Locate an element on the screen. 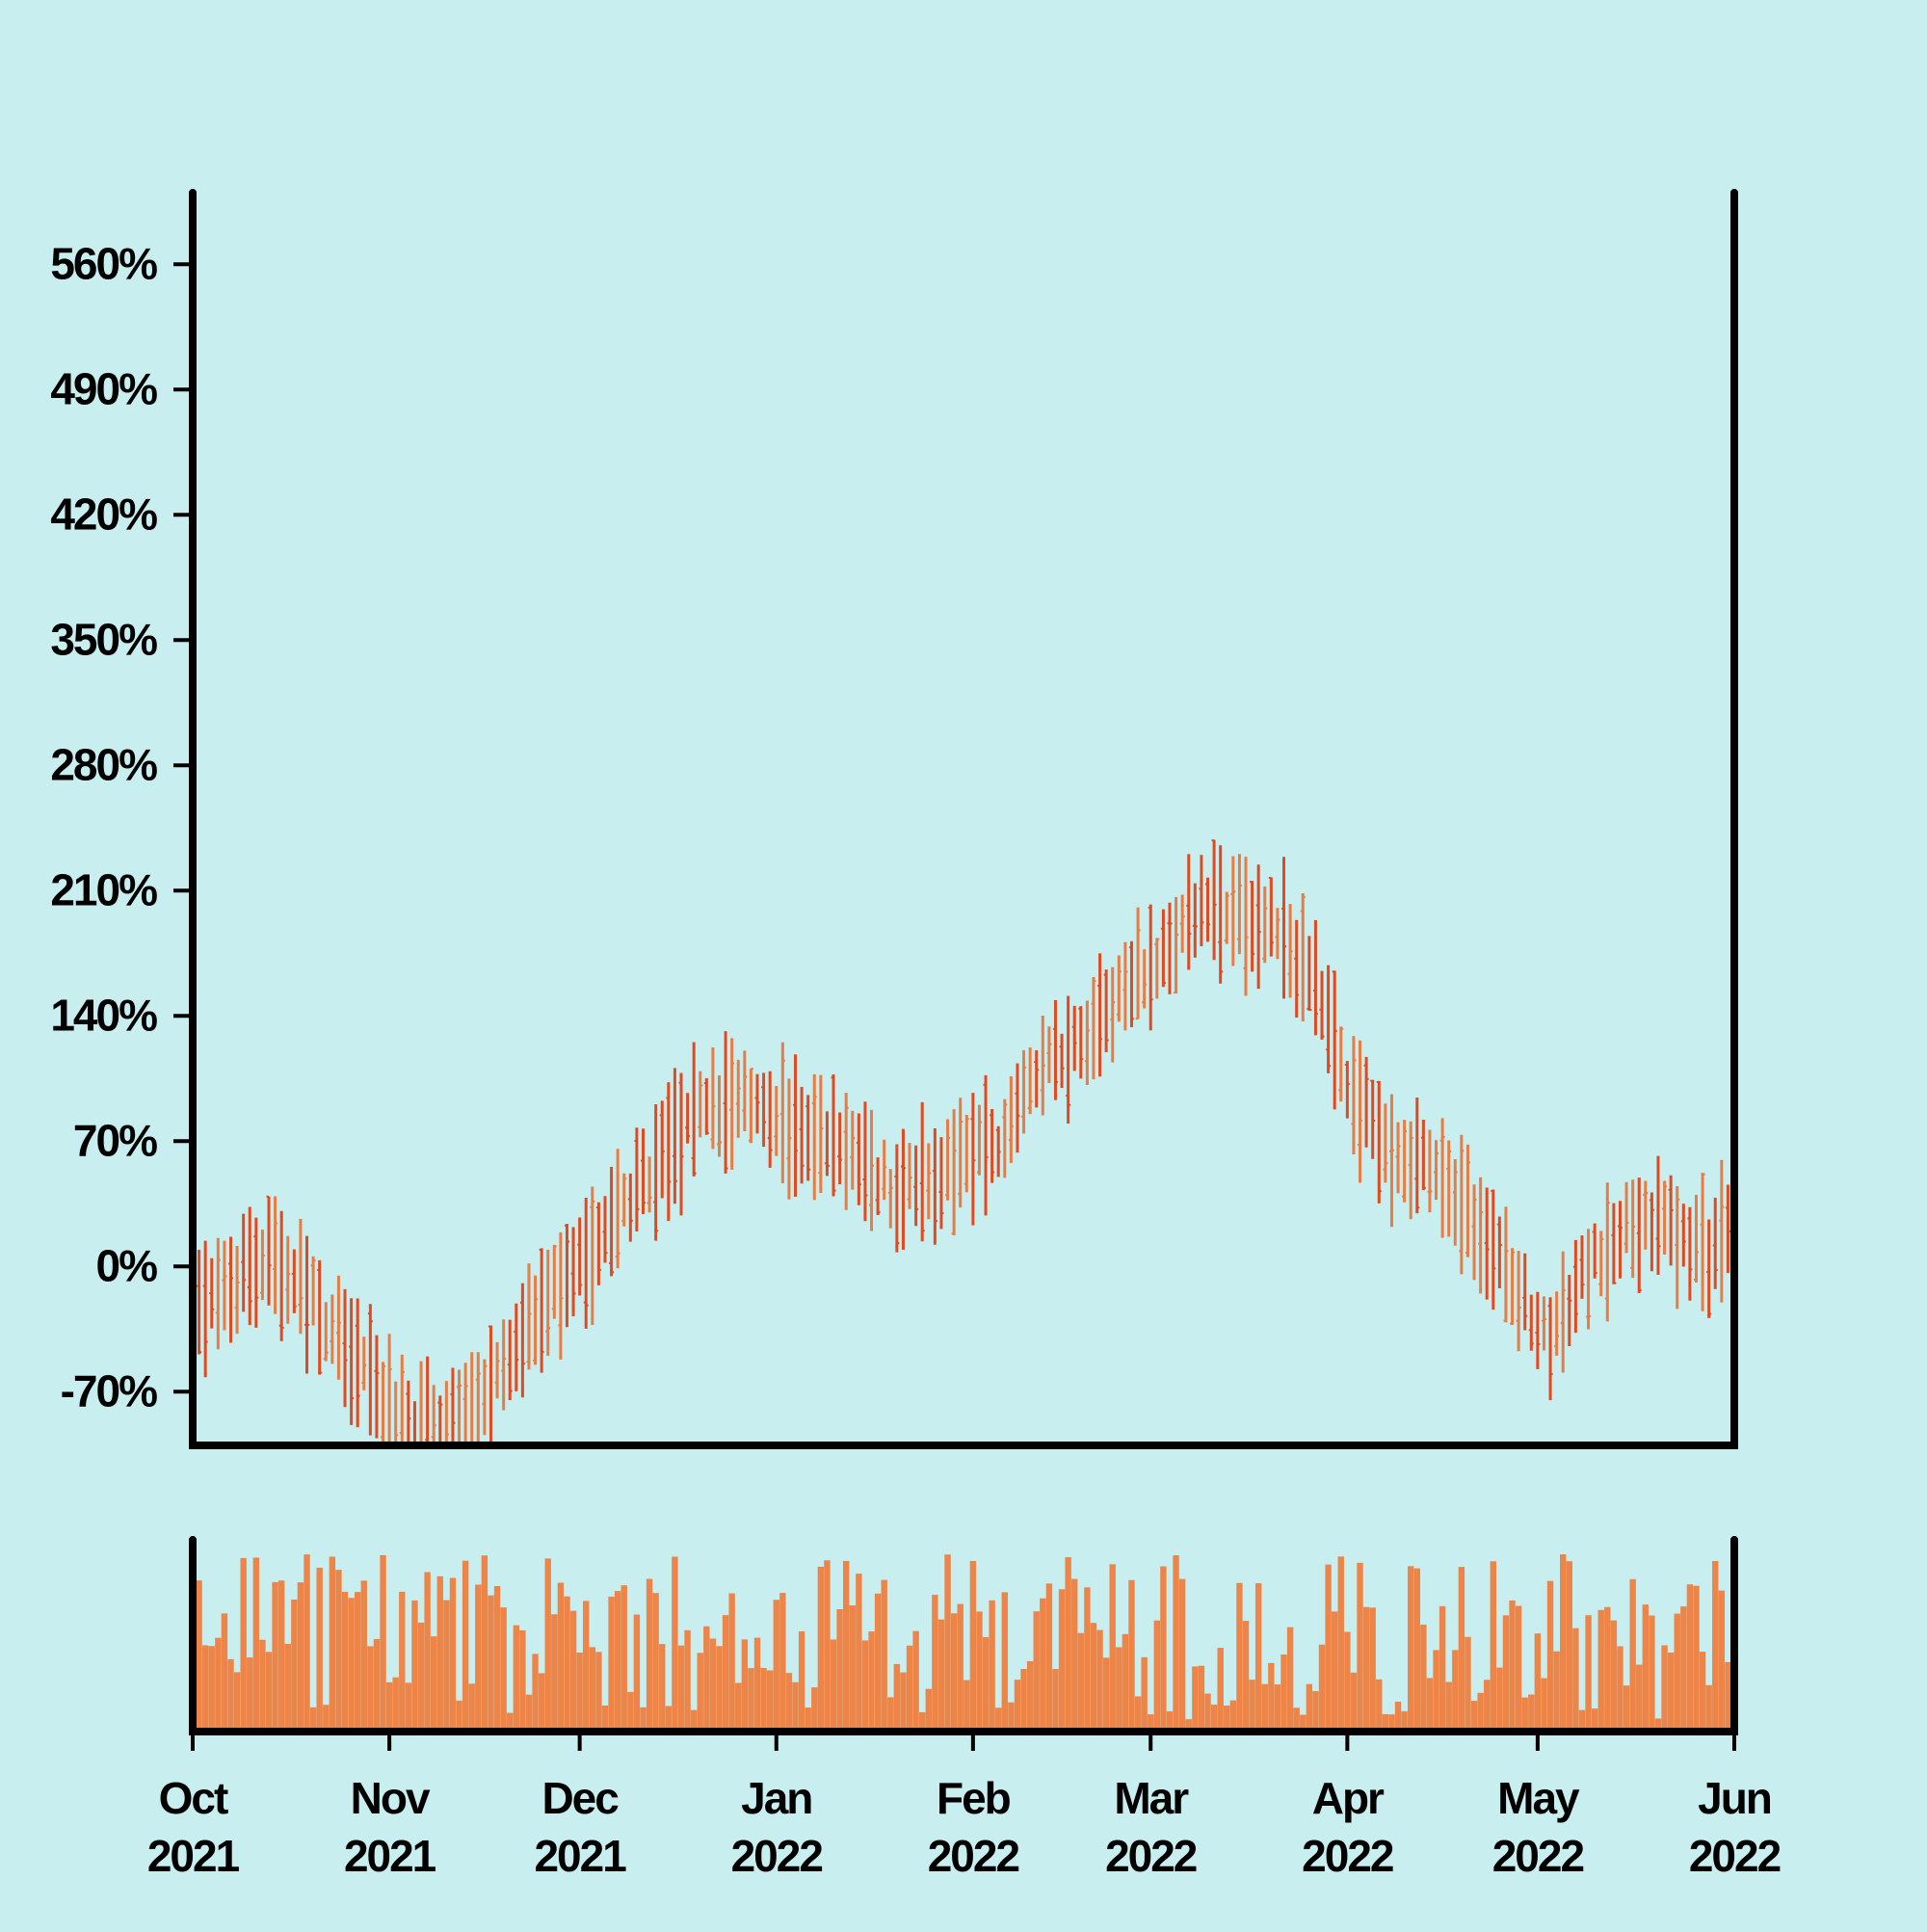  x-tick-label-month: Jan is located at coordinates (776, 1798).